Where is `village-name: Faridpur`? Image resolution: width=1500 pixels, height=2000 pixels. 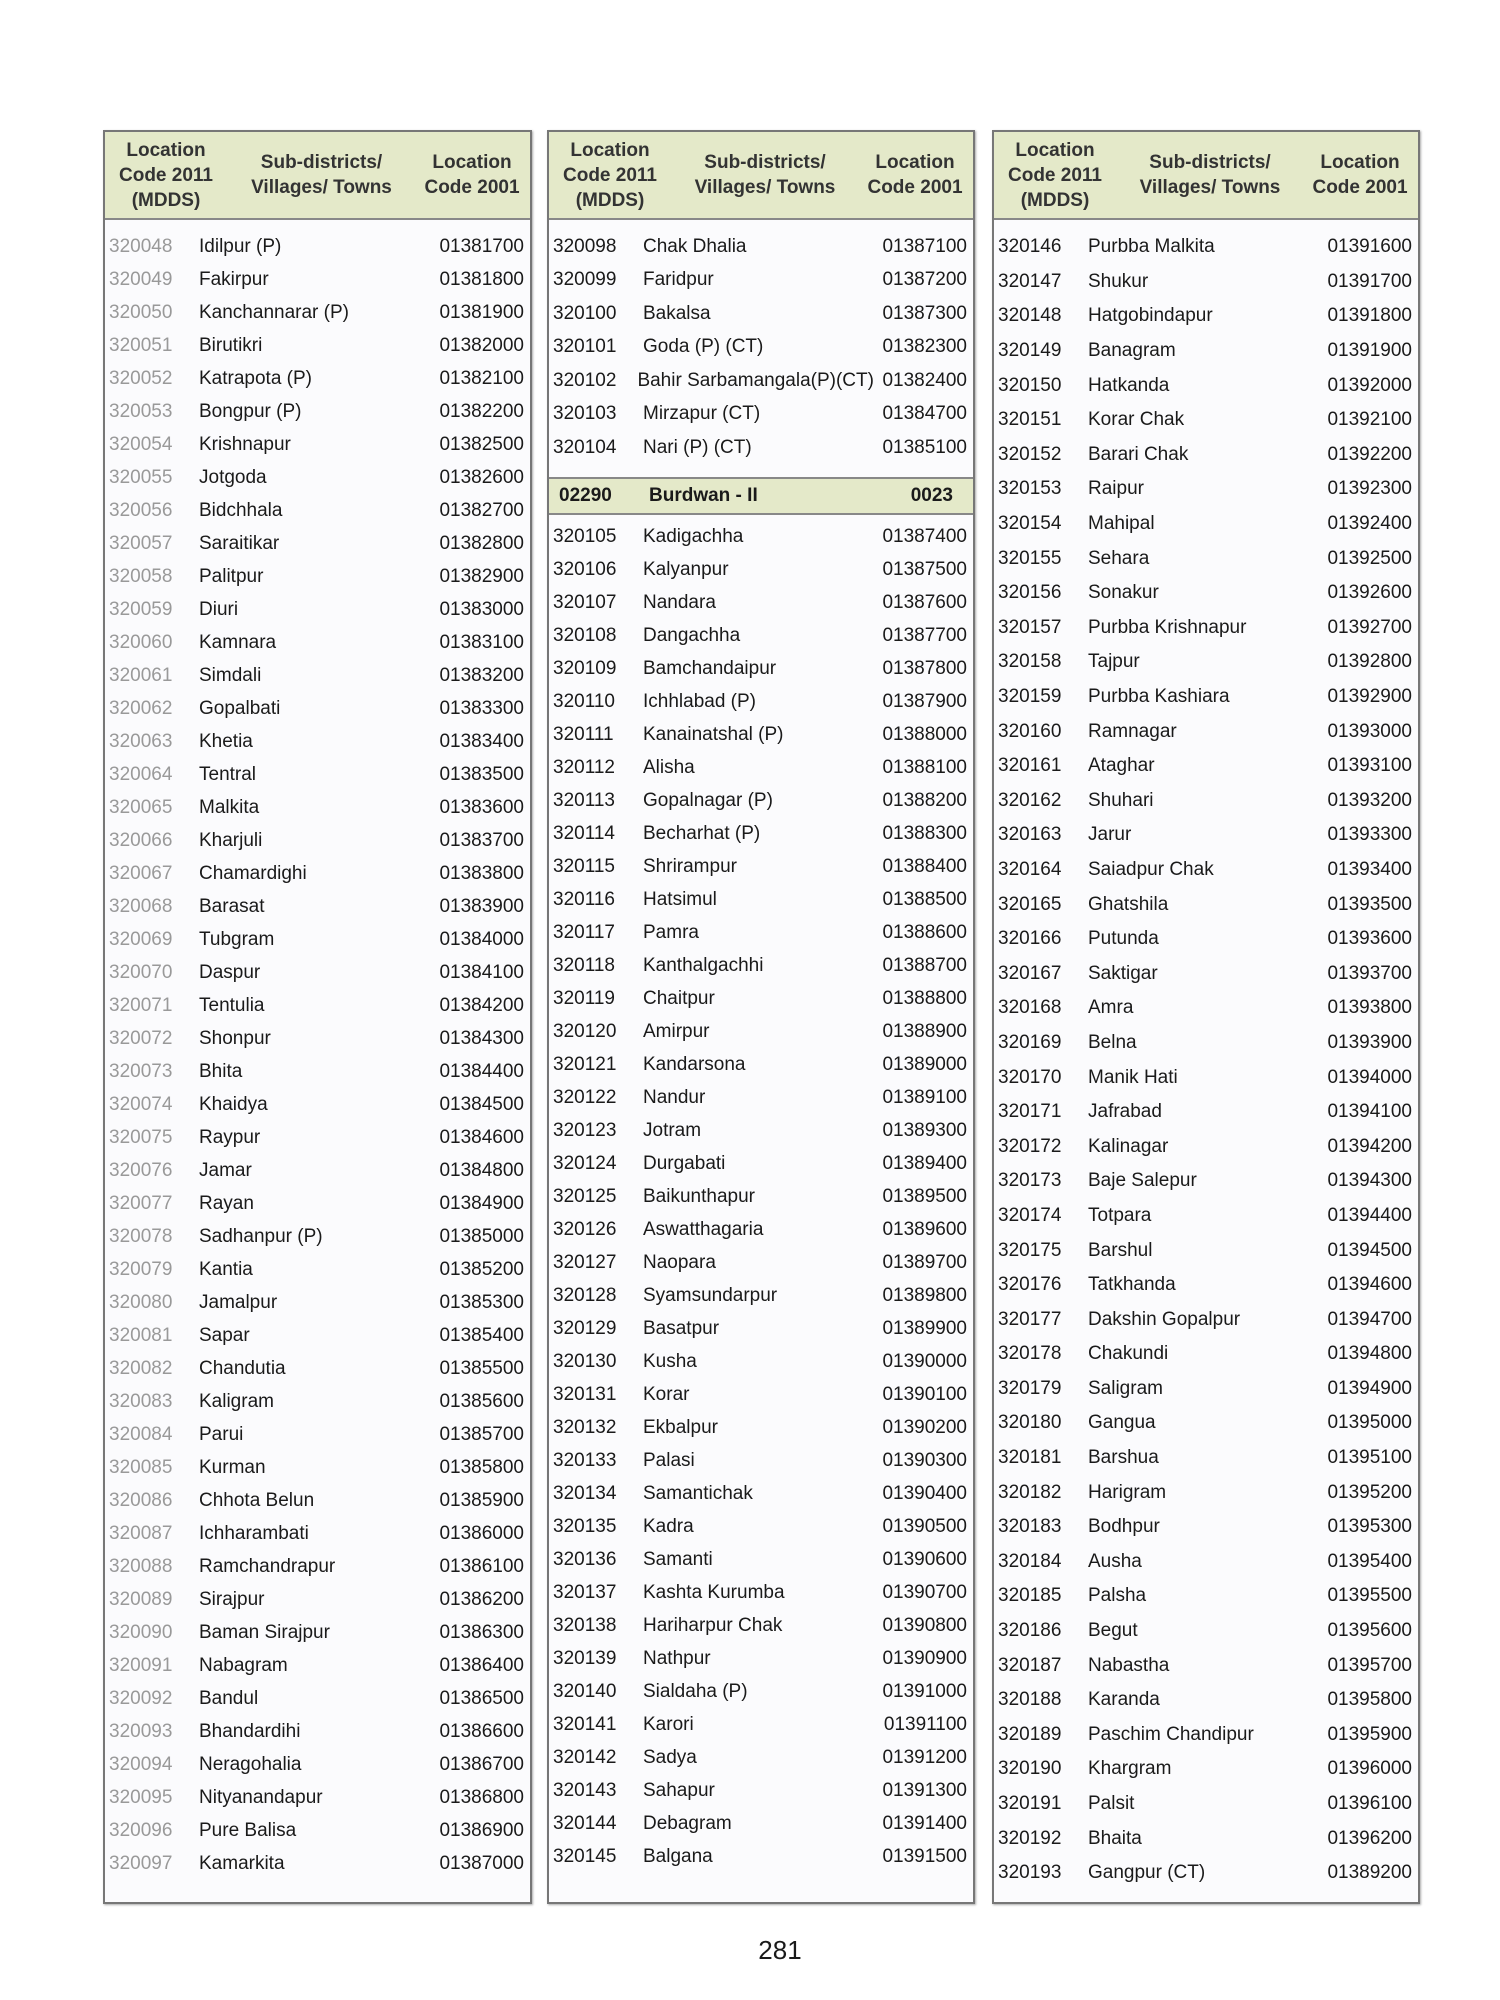 village-name: Faridpur is located at coordinates (678, 280).